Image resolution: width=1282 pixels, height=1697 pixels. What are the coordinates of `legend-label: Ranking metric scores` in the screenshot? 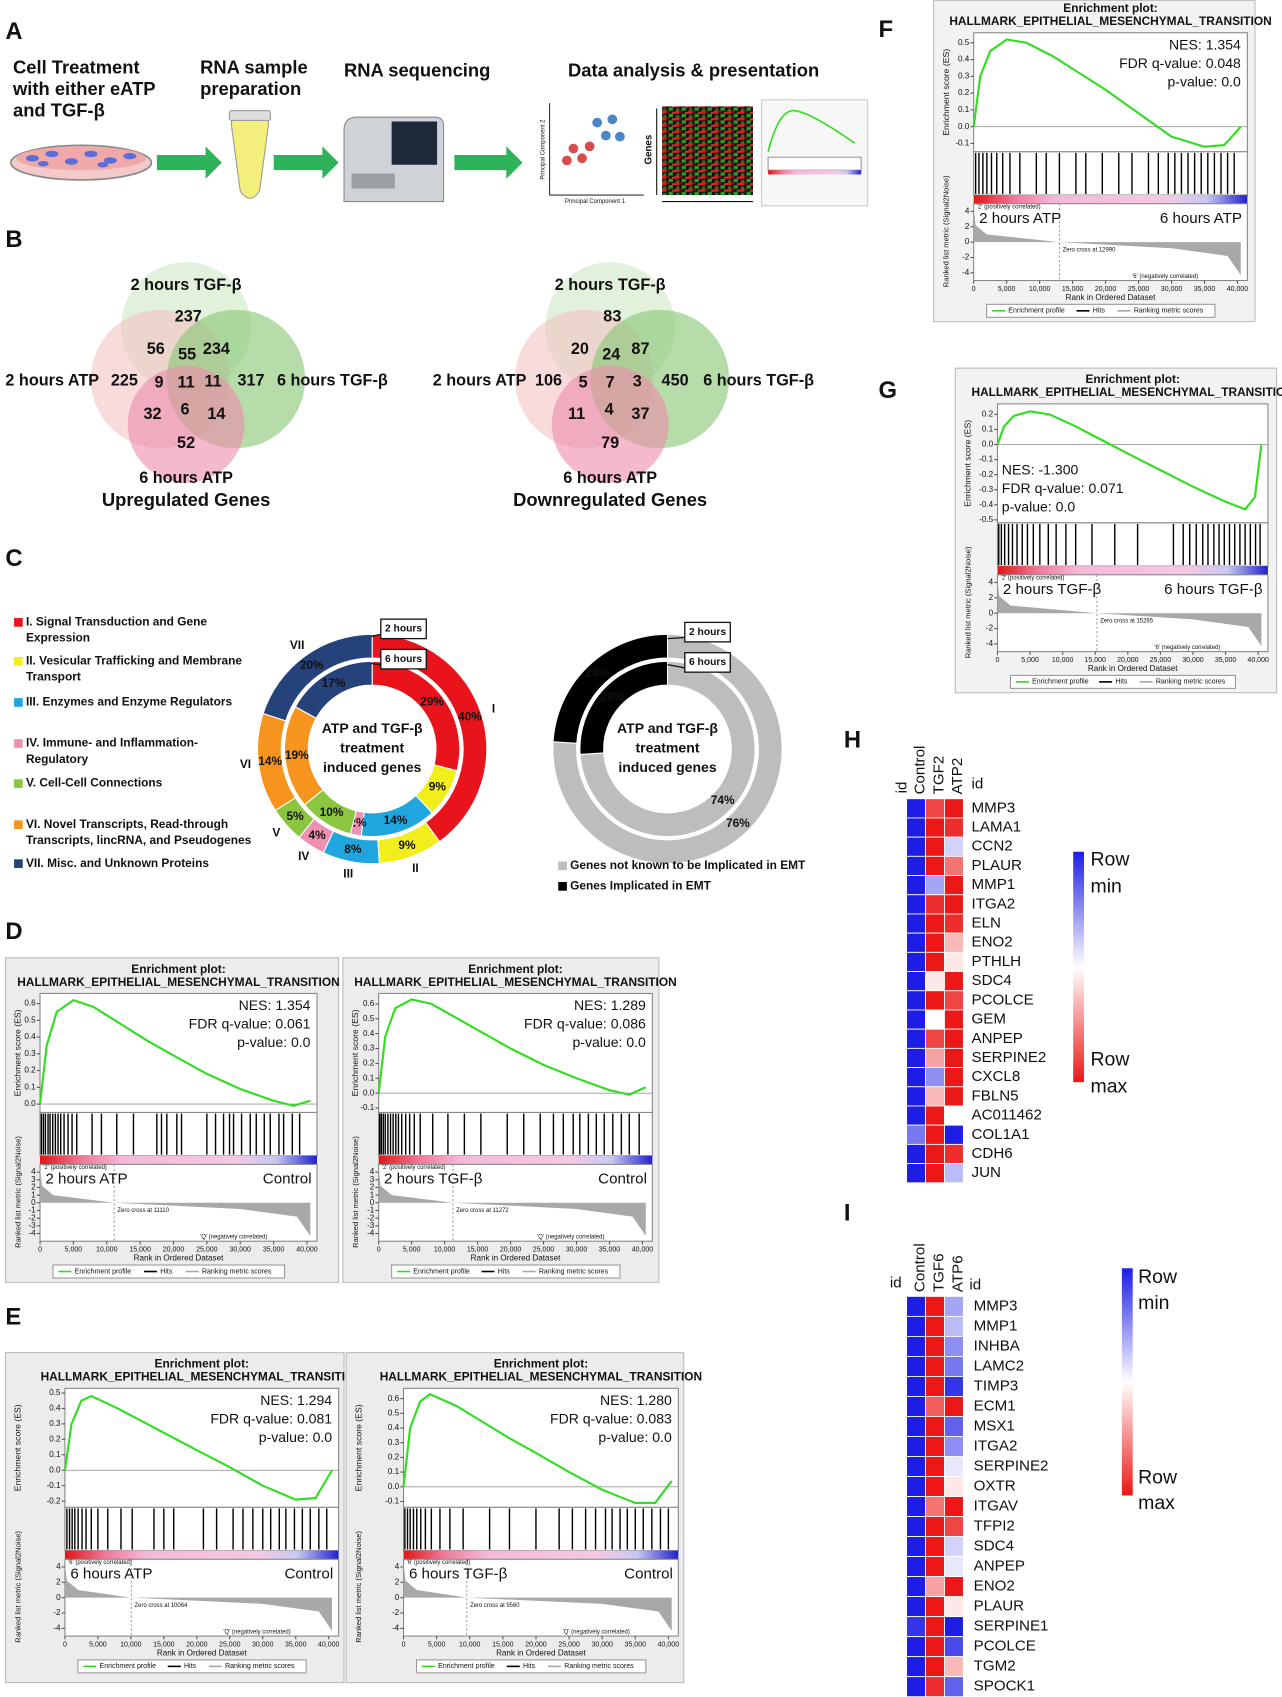 It's located at (237, 1271).